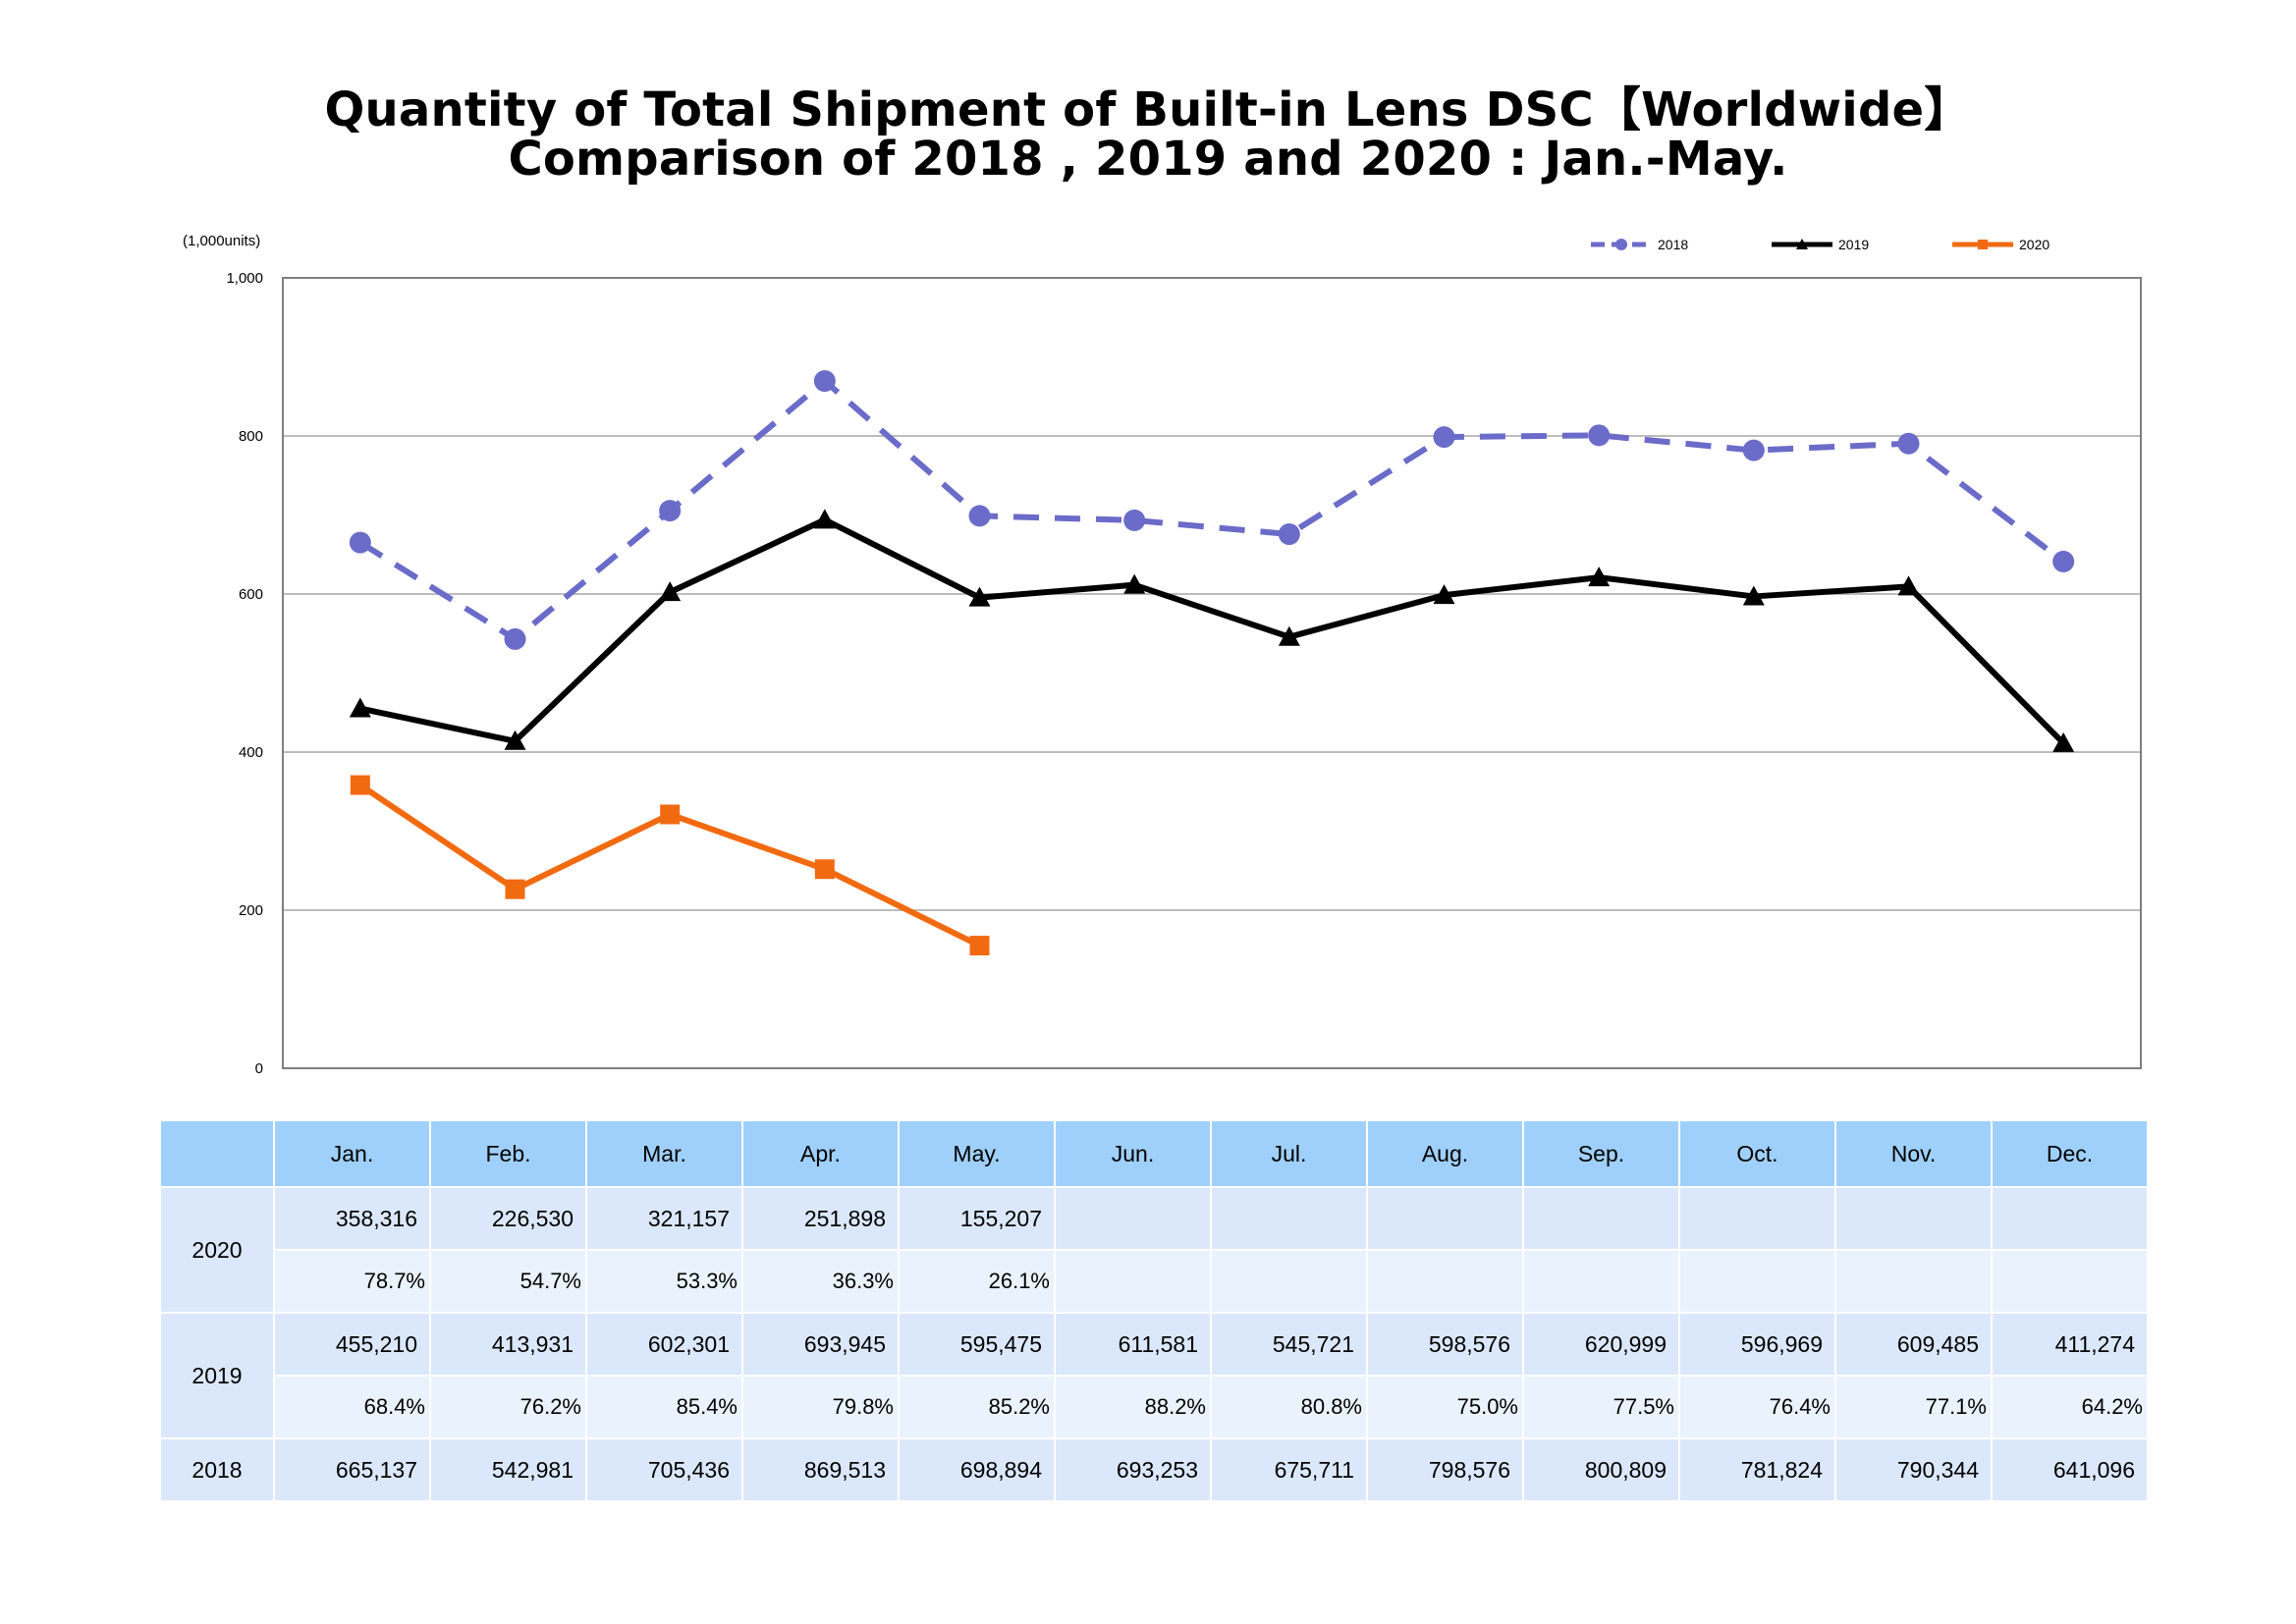 The width and height of the screenshot is (2296, 1624). What do you see at coordinates (977, 1469) in the screenshot?
I see `table-value-cell: 698,894` at bounding box center [977, 1469].